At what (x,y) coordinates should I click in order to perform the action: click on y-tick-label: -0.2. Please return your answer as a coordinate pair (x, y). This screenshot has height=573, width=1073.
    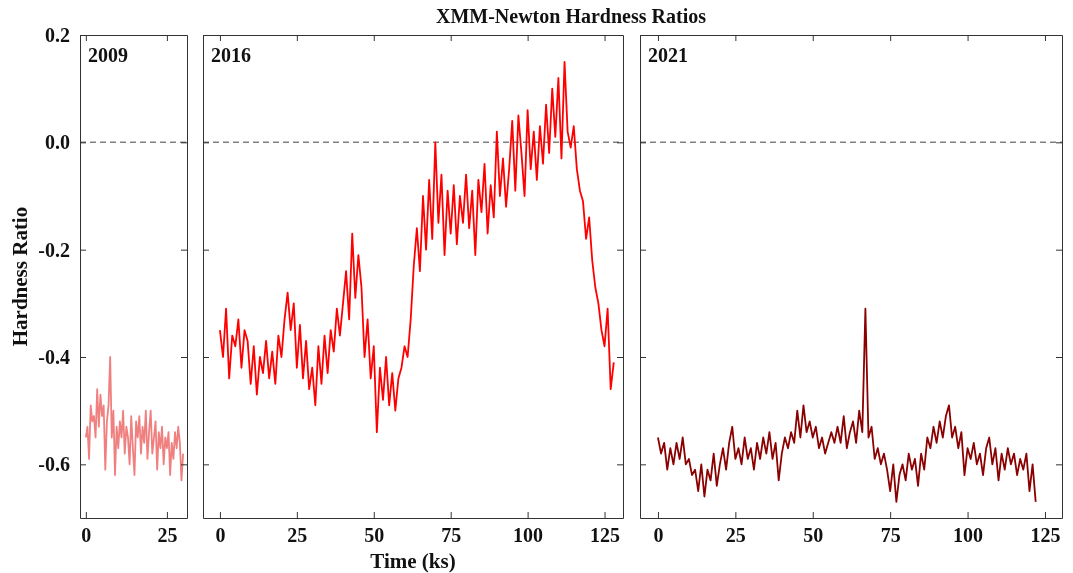
    Looking at the image, I should click on (54, 249).